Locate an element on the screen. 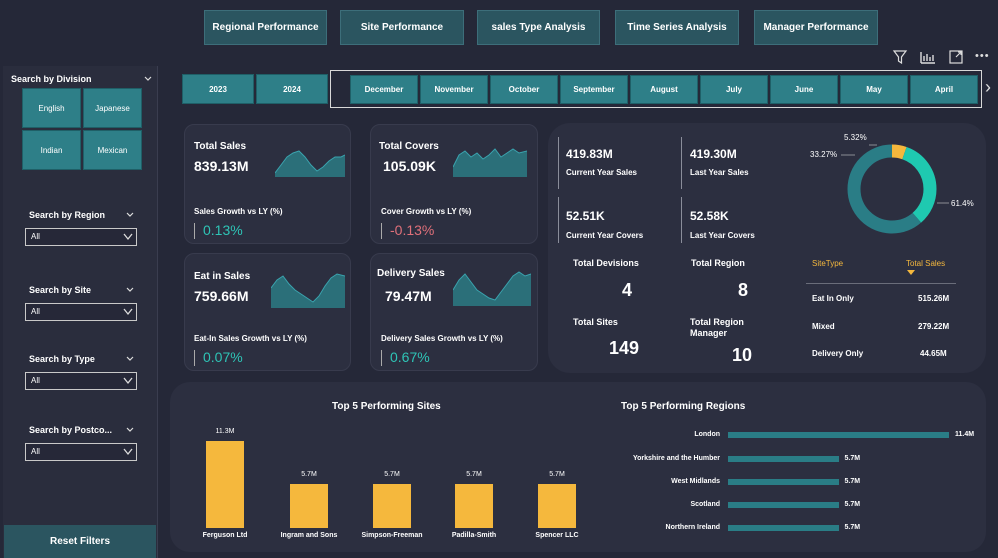  total-sales-header: Total Sales is located at coordinates (926, 263).